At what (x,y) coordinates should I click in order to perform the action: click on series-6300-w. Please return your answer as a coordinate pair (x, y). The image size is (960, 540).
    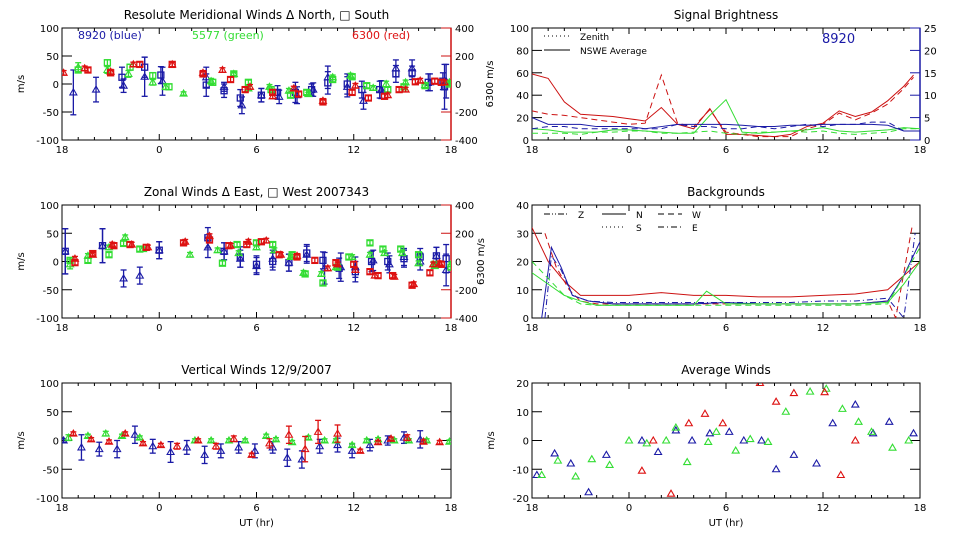
    Looking at the image, I should click on (728, 272).